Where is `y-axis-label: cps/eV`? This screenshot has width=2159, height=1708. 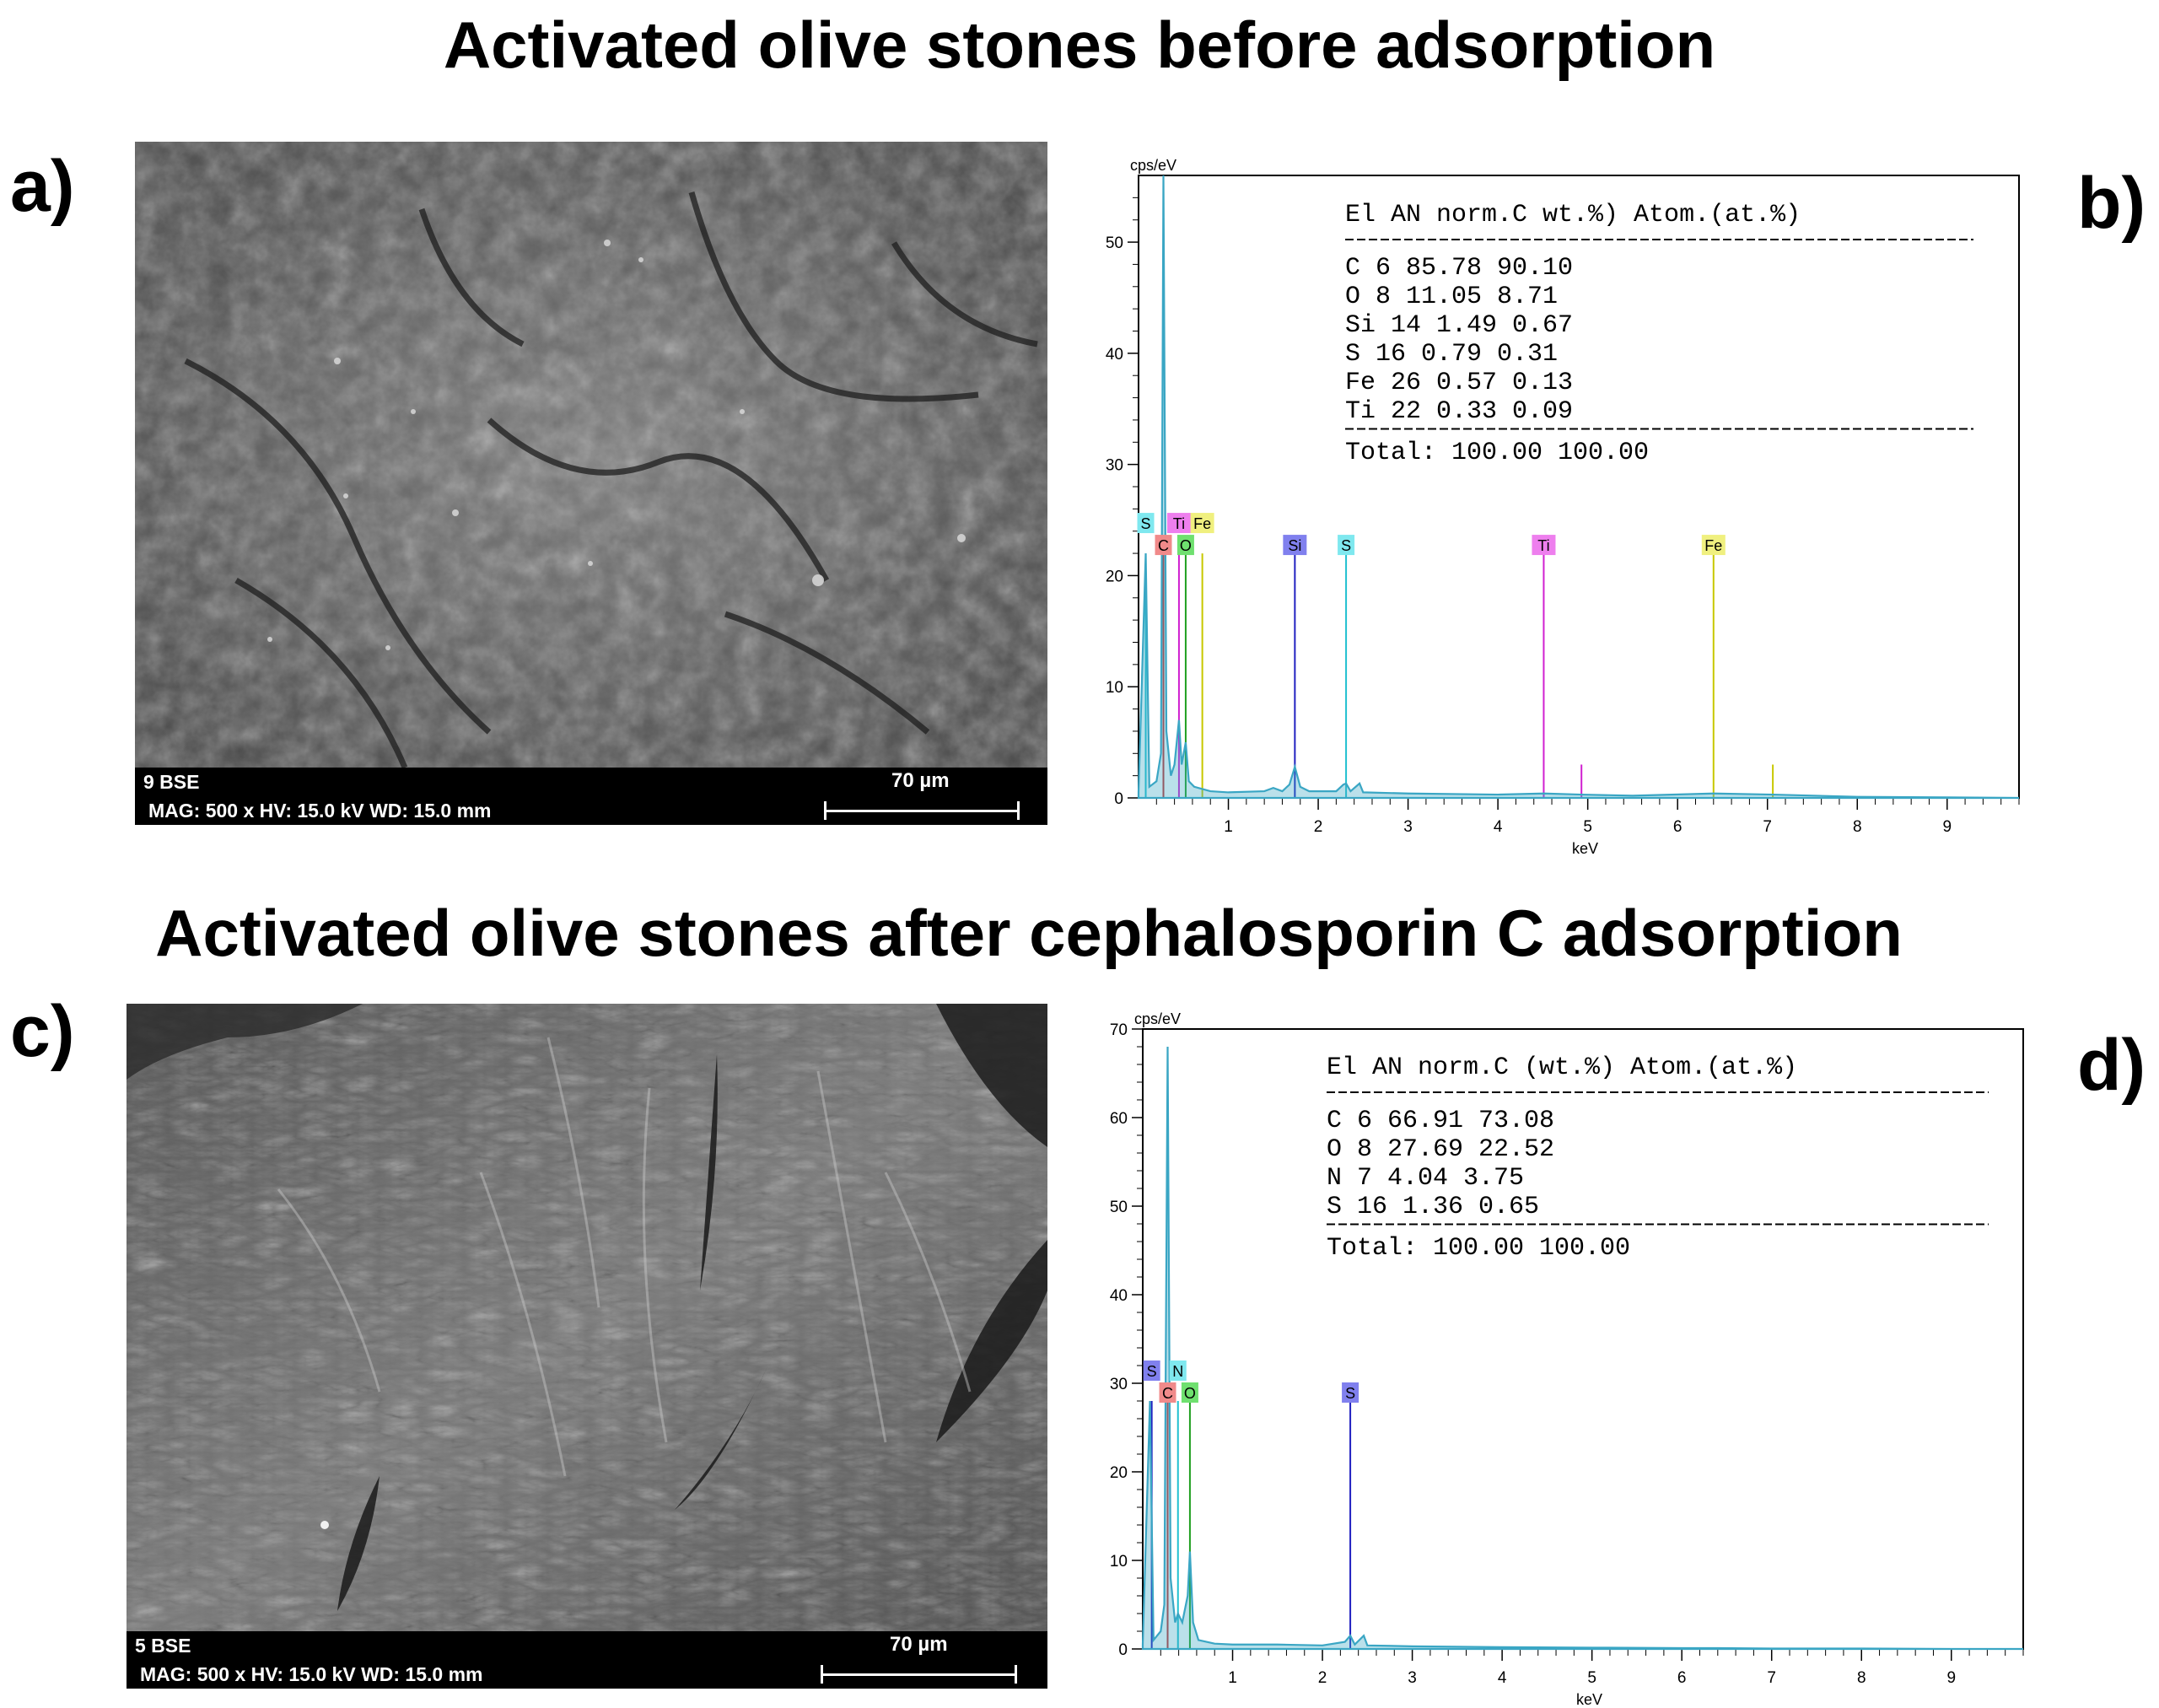 y-axis-label: cps/eV is located at coordinates (1157, 1018).